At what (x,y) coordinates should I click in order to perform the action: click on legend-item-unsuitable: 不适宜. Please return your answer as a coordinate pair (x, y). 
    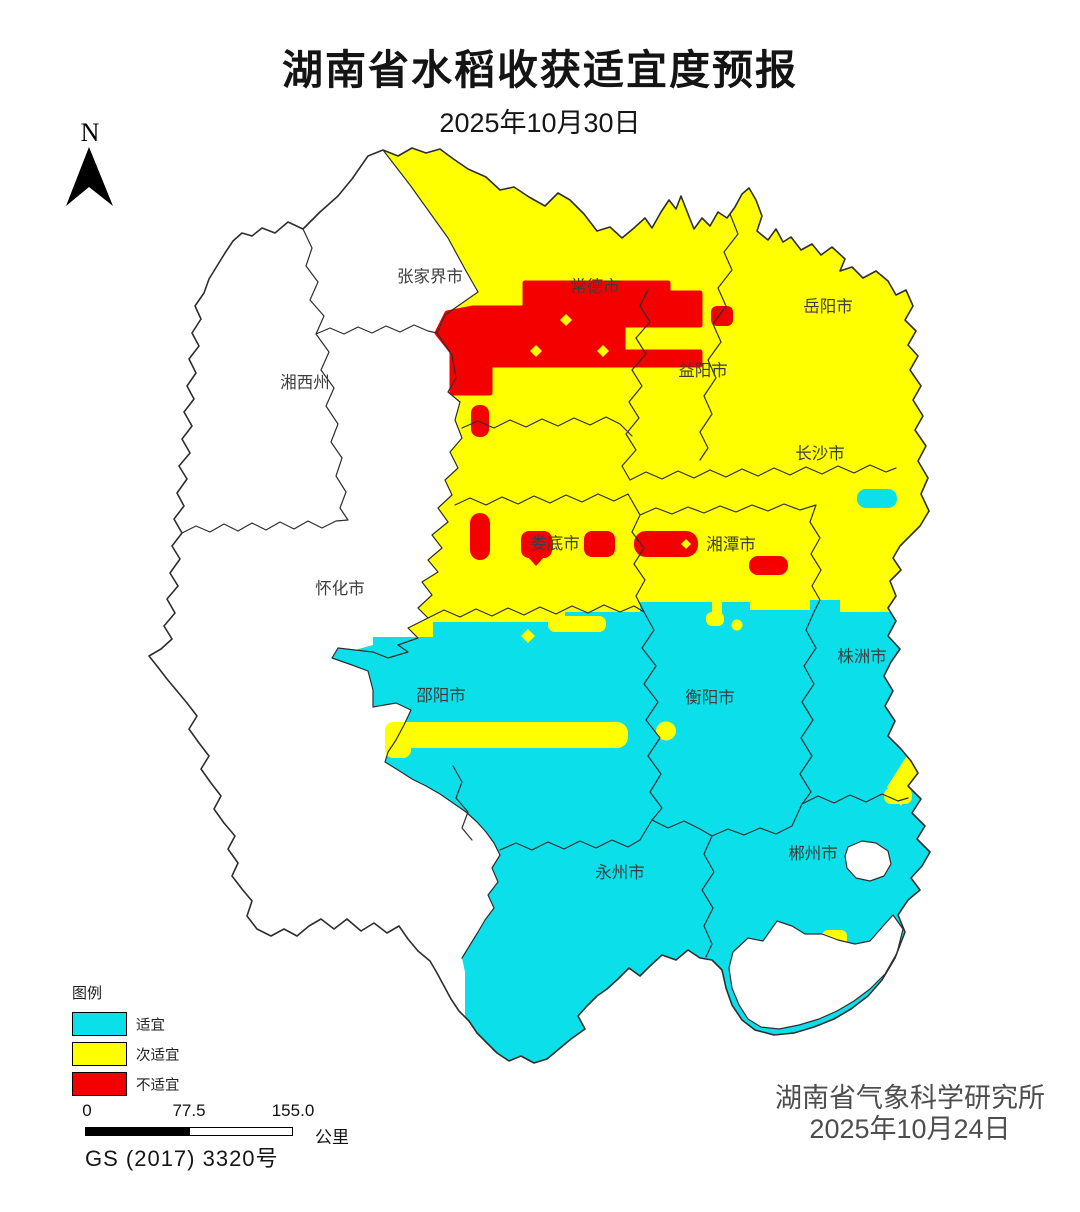
    Looking at the image, I should click on (126, 1084).